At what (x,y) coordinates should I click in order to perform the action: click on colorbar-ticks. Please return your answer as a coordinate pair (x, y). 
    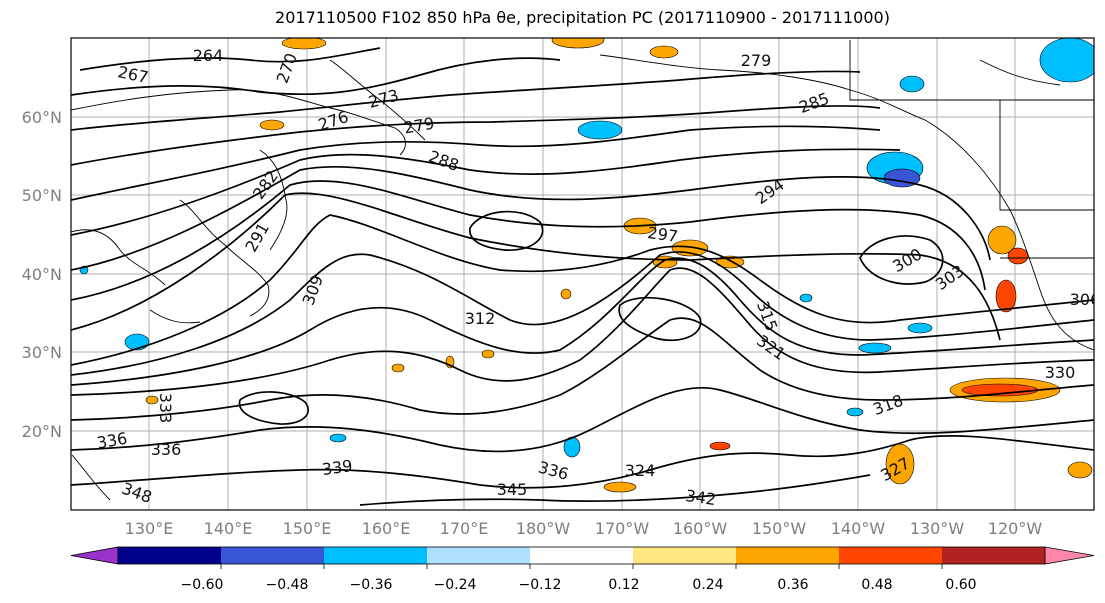
    Looking at the image, I should click on (581, 566).